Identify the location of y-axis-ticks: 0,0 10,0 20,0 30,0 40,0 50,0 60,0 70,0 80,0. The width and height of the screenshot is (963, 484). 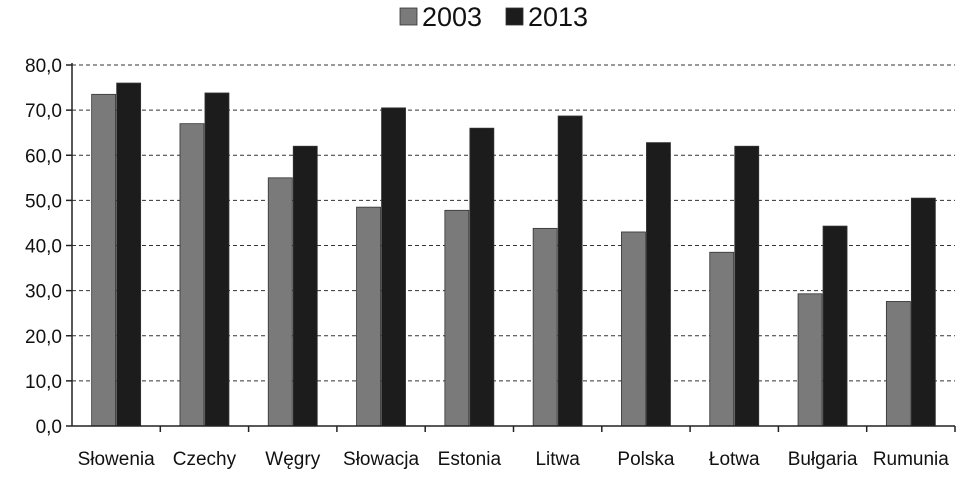
(48, 247).